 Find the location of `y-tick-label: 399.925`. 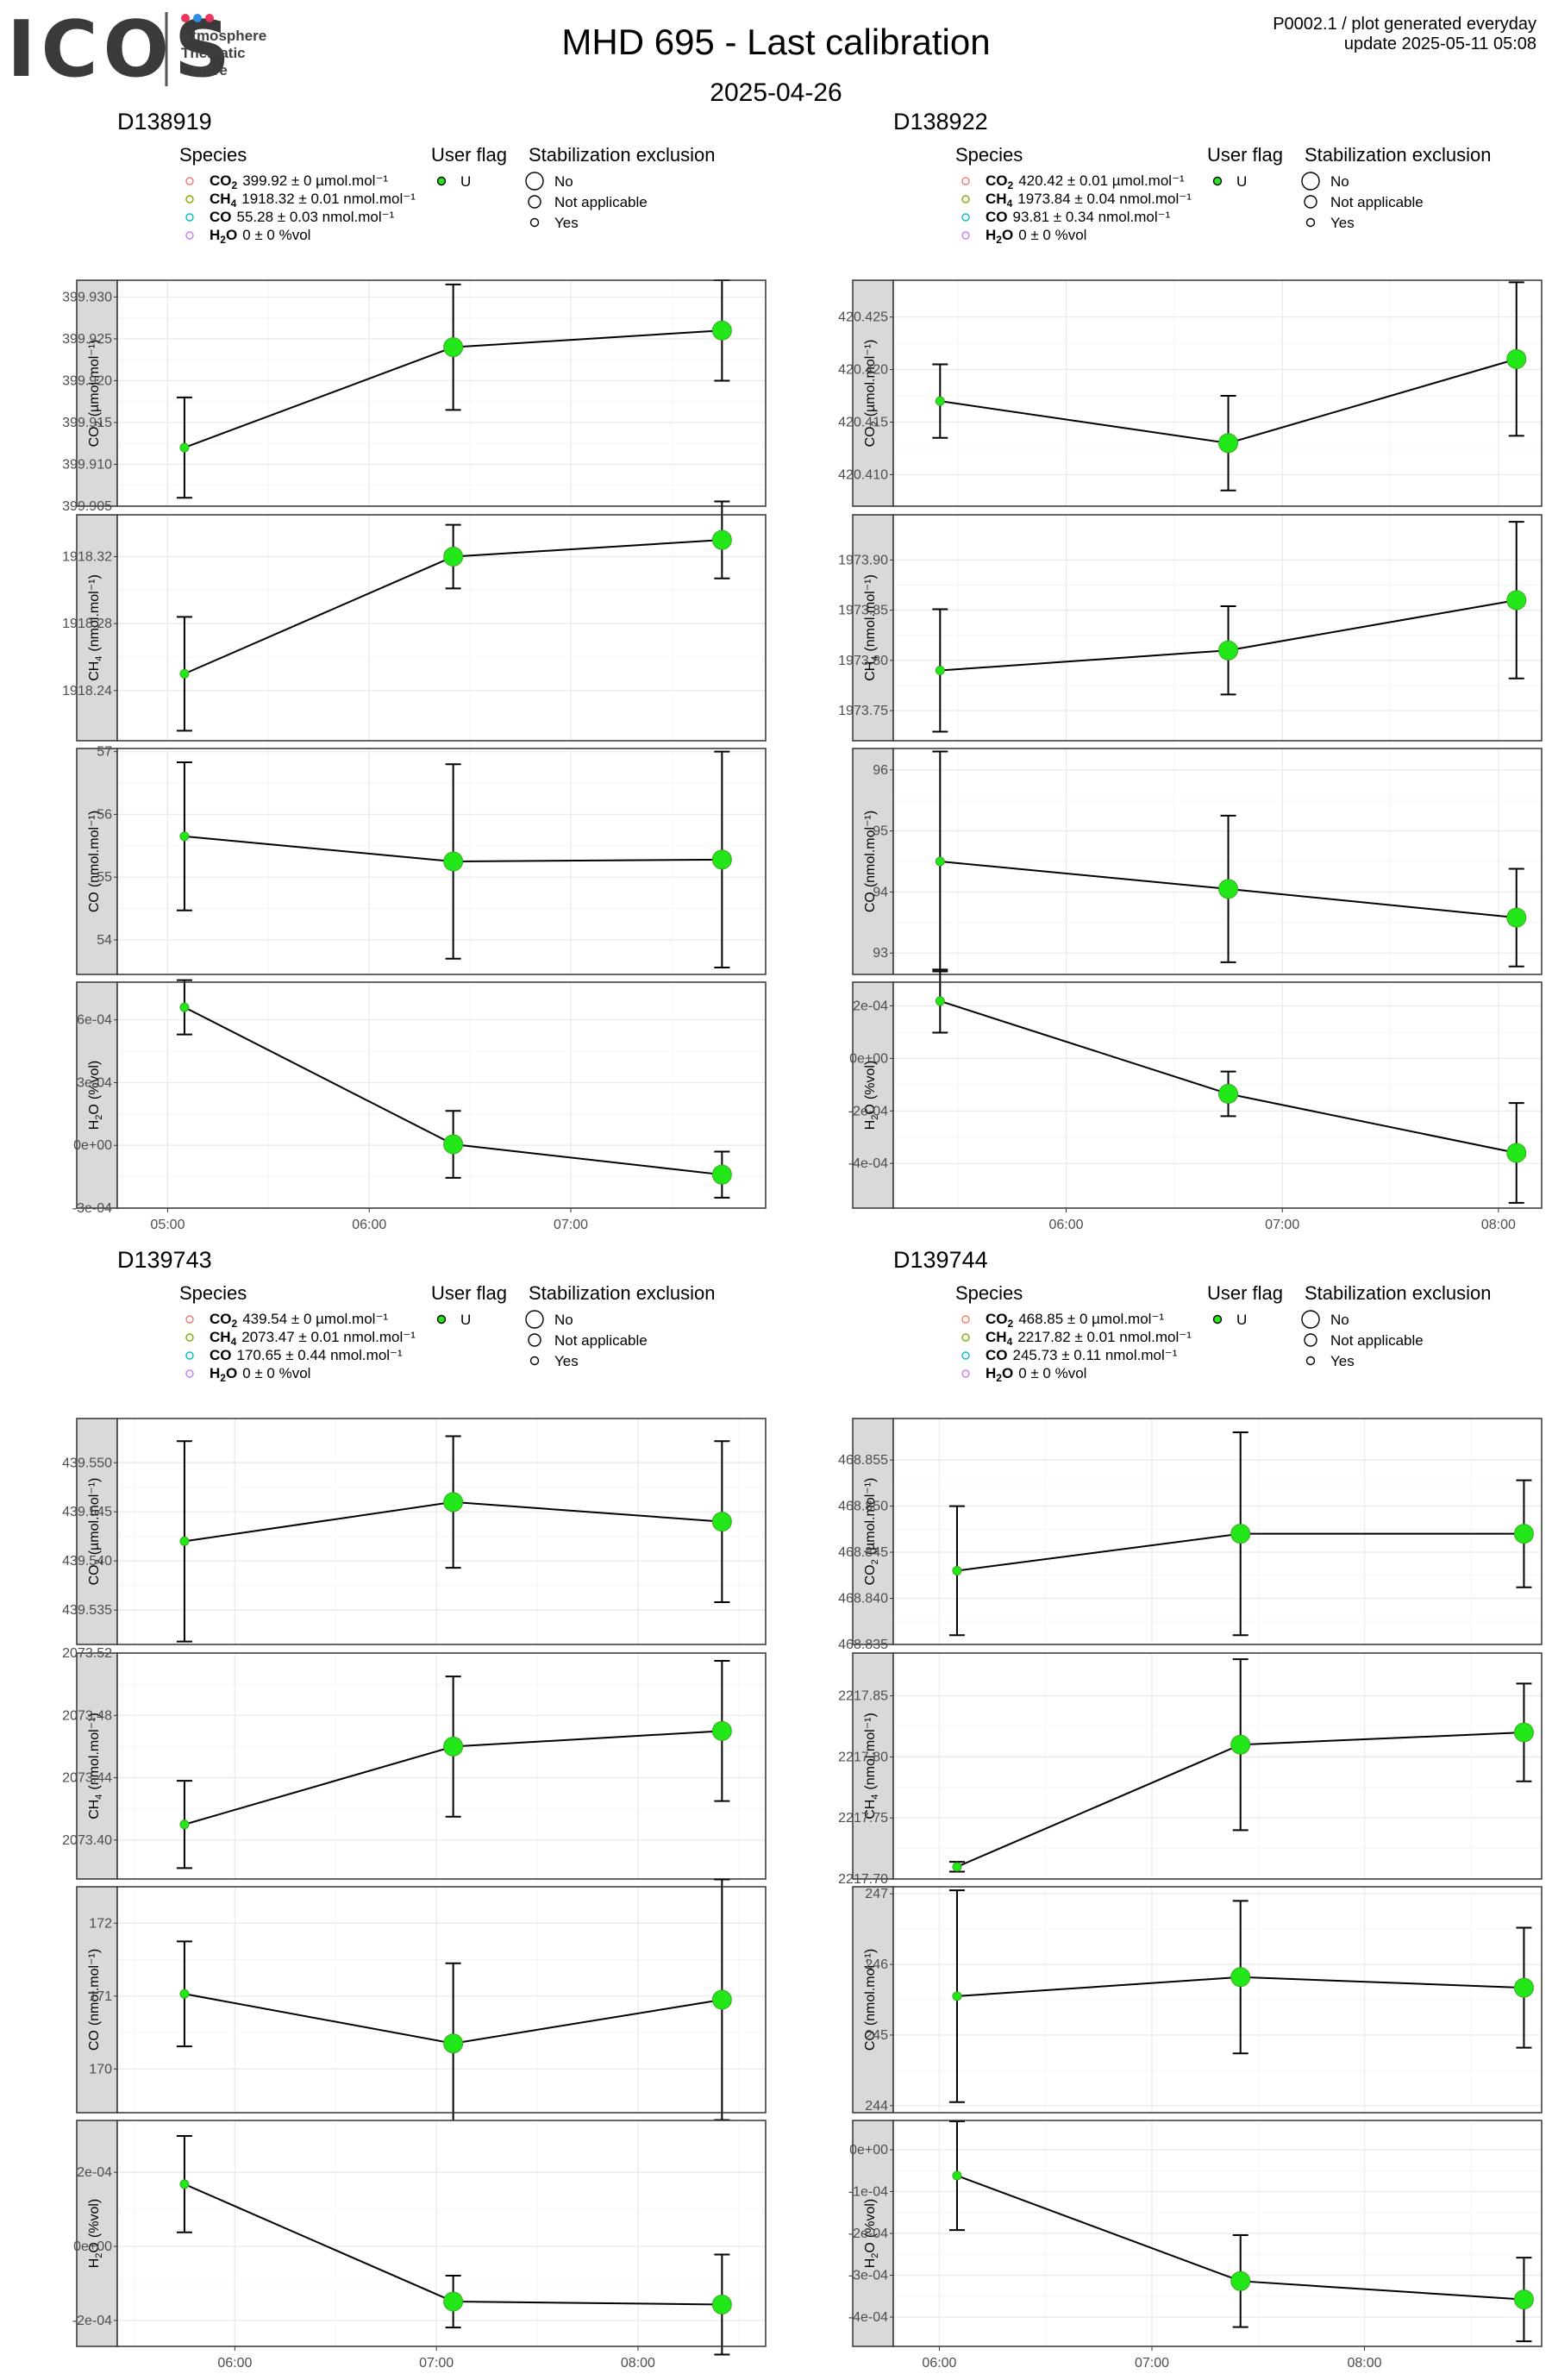

y-tick-label: 399.925 is located at coordinates (87, 340).